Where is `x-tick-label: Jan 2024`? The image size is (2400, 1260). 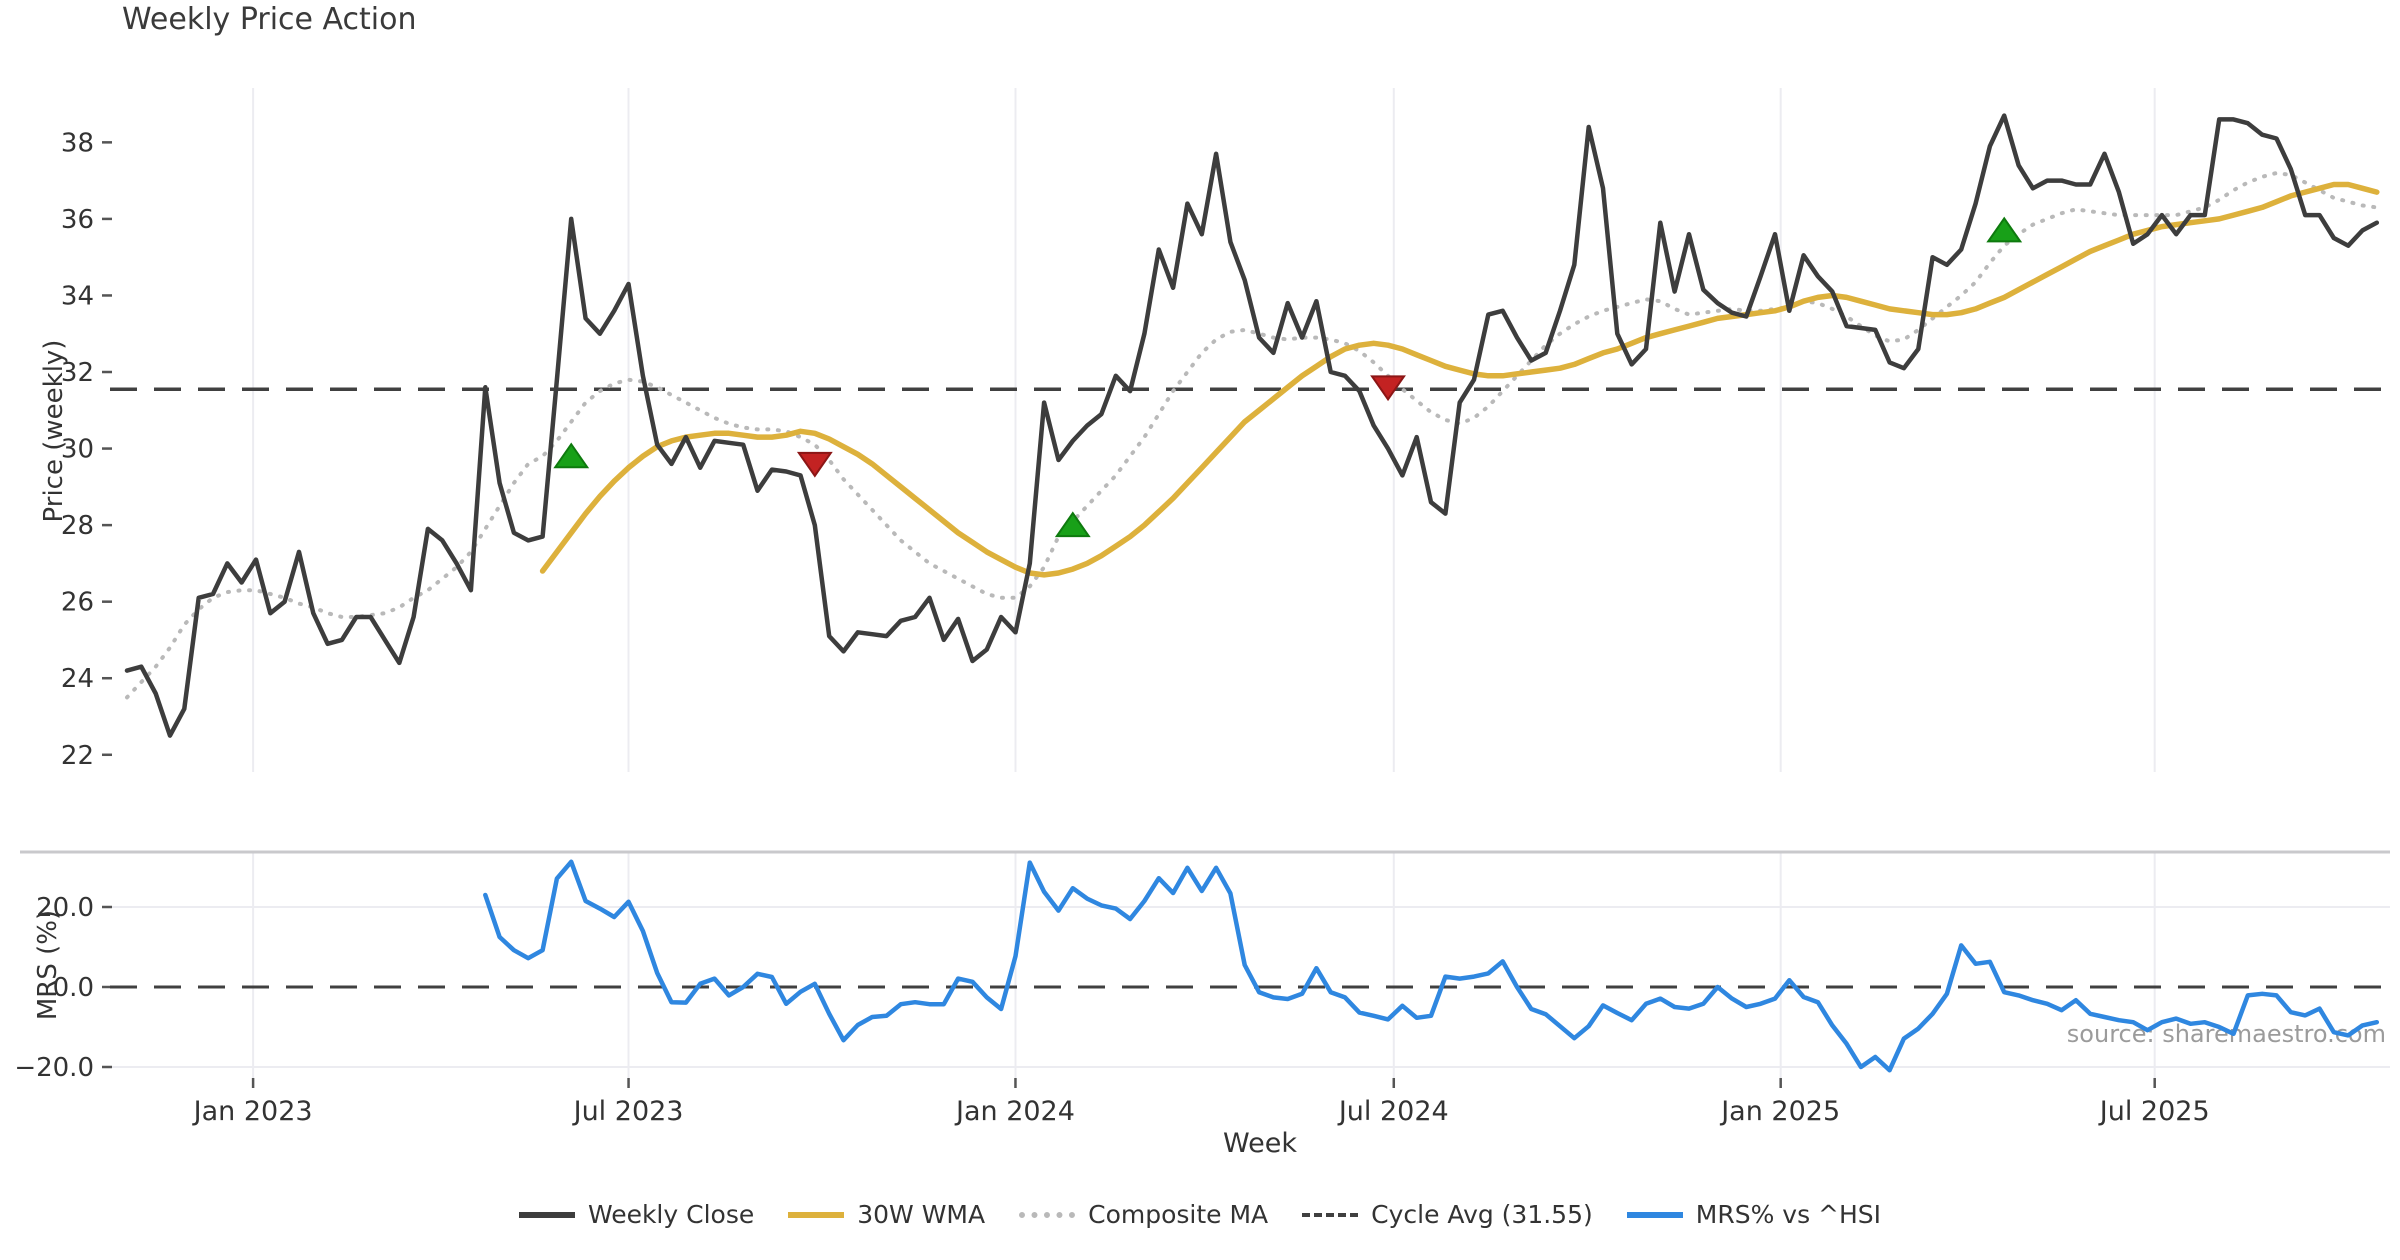 x-tick-label: Jan 2024 is located at coordinates (1014, 1111).